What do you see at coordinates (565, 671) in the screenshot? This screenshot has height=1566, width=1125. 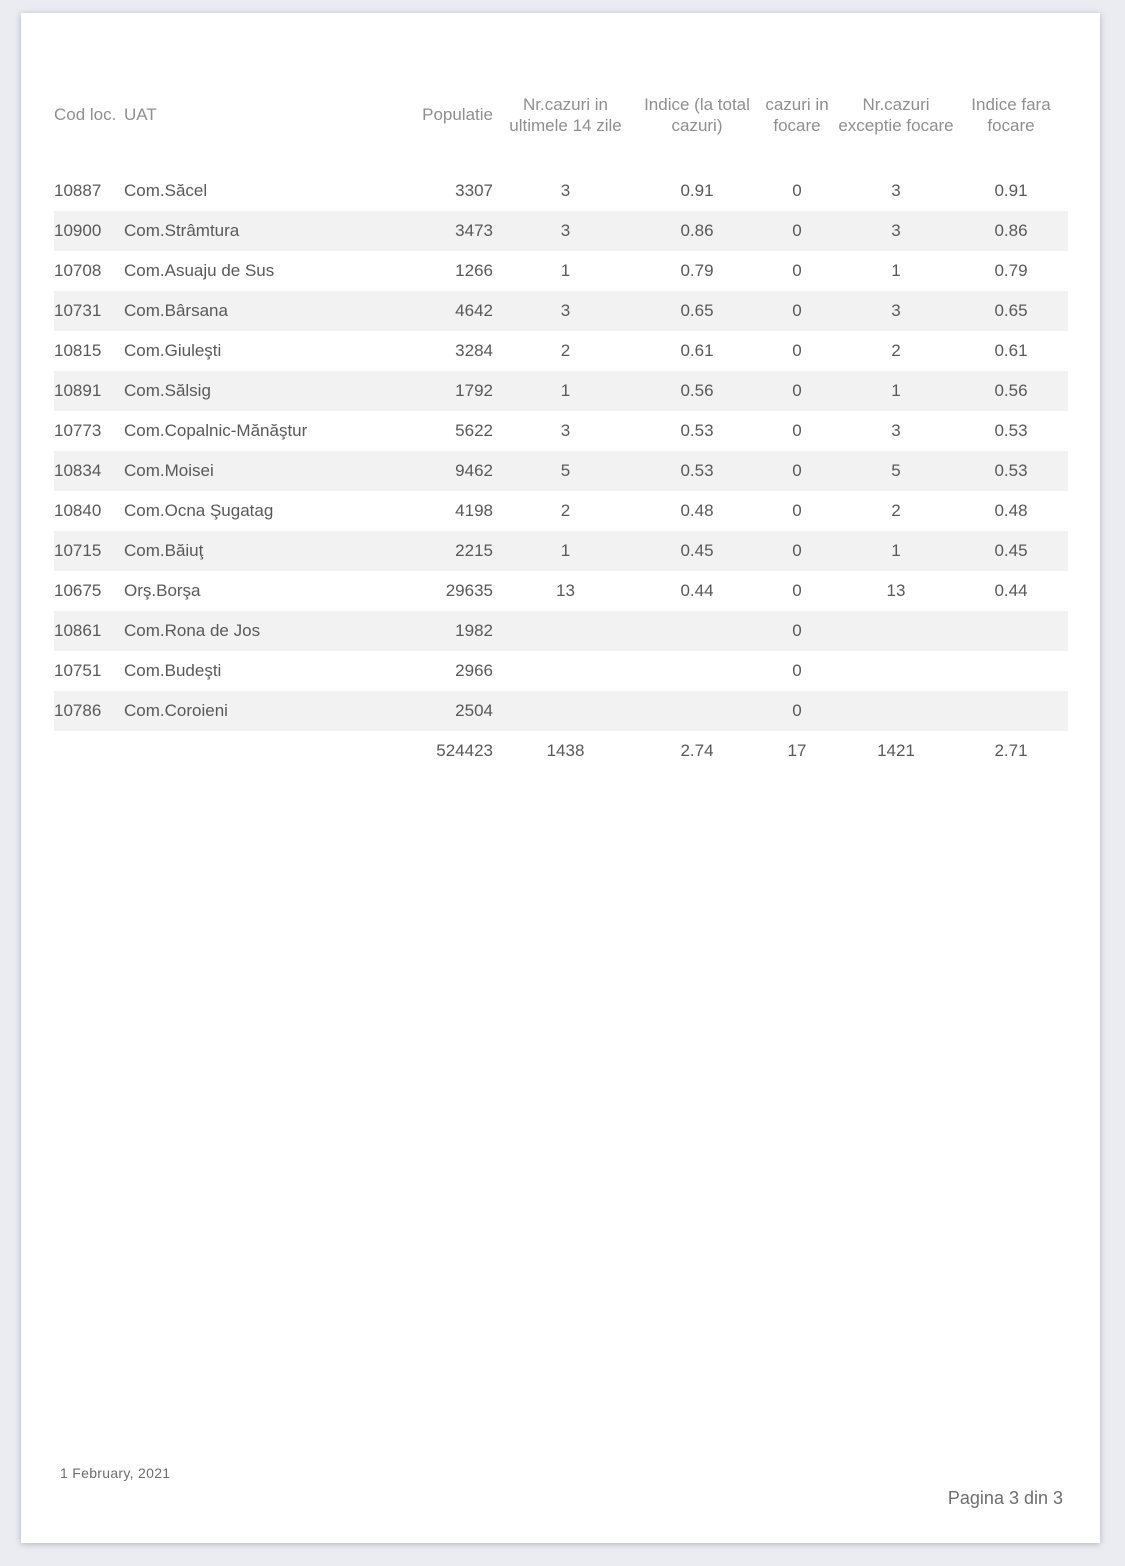 I see `cell-nr-cazuri-ultimele-14-zile` at bounding box center [565, 671].